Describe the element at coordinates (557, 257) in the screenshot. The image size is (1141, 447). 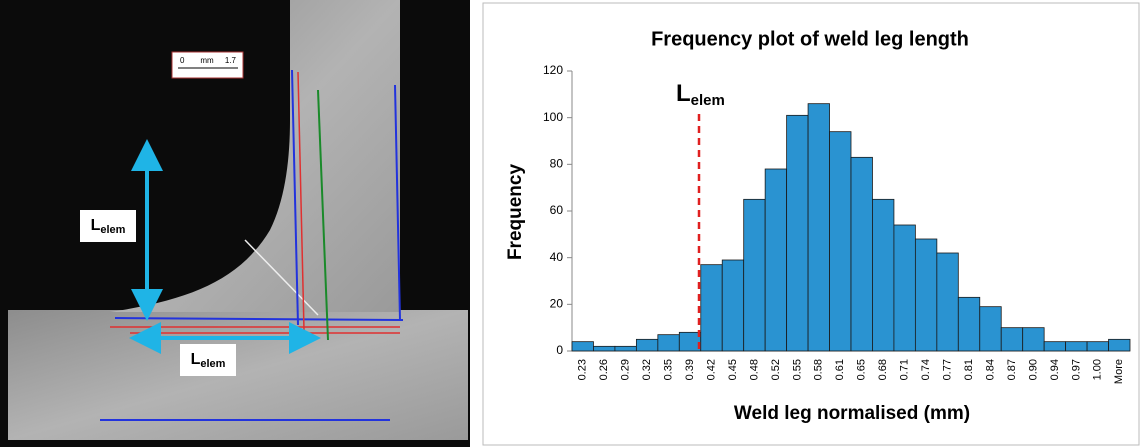
I see `y-tick-label: 40` at that location.